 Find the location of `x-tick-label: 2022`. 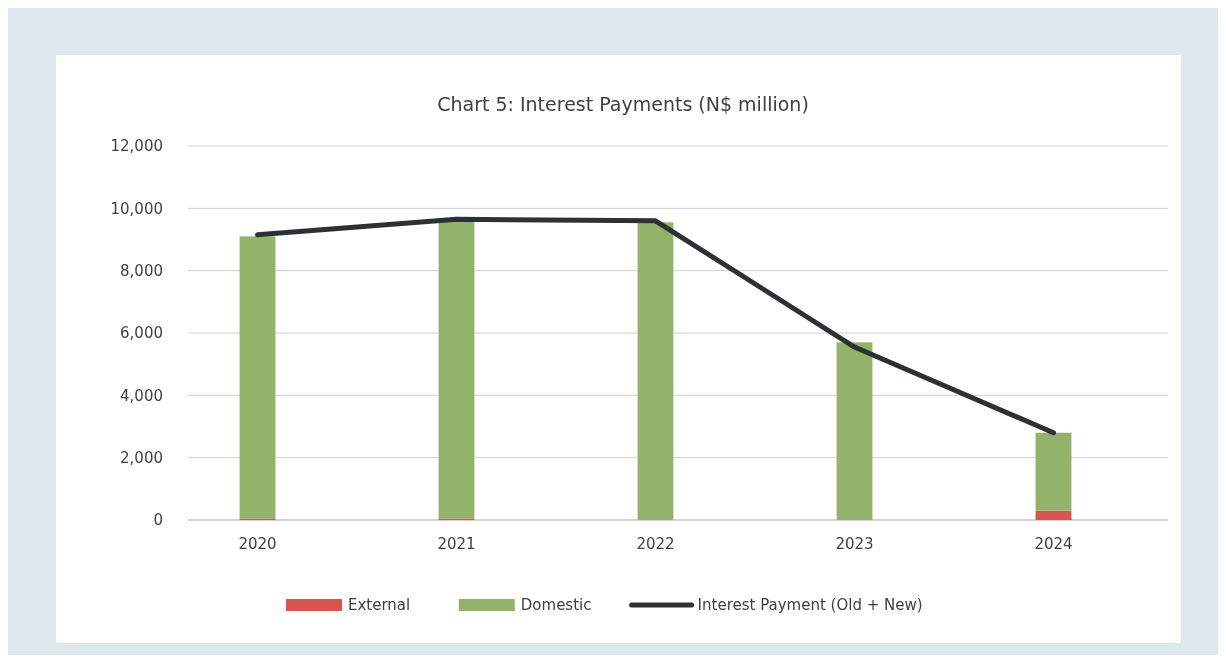

x-tick-label: 2022 is located at coordinates (655, 544).